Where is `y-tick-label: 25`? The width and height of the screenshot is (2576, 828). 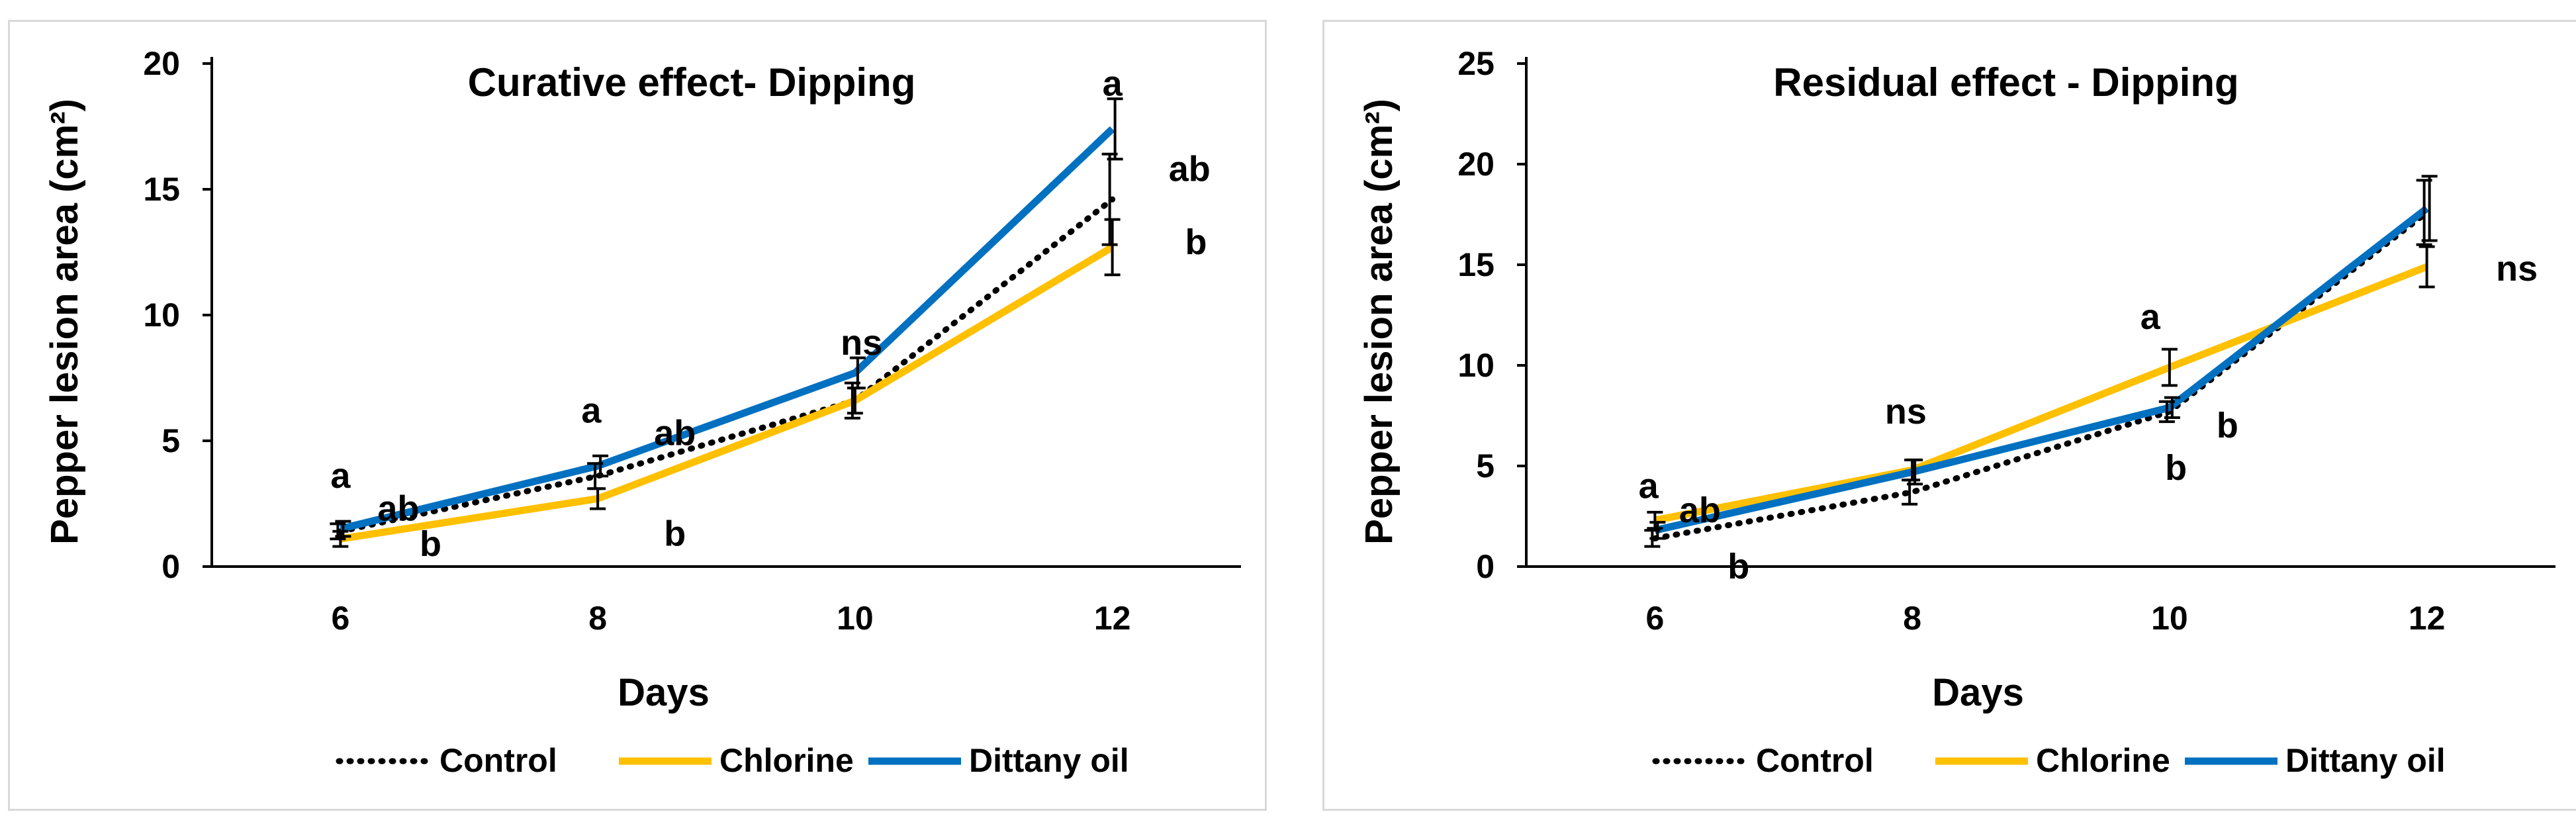
y-tick-label: 25 is located at coordinates (1476, 63).